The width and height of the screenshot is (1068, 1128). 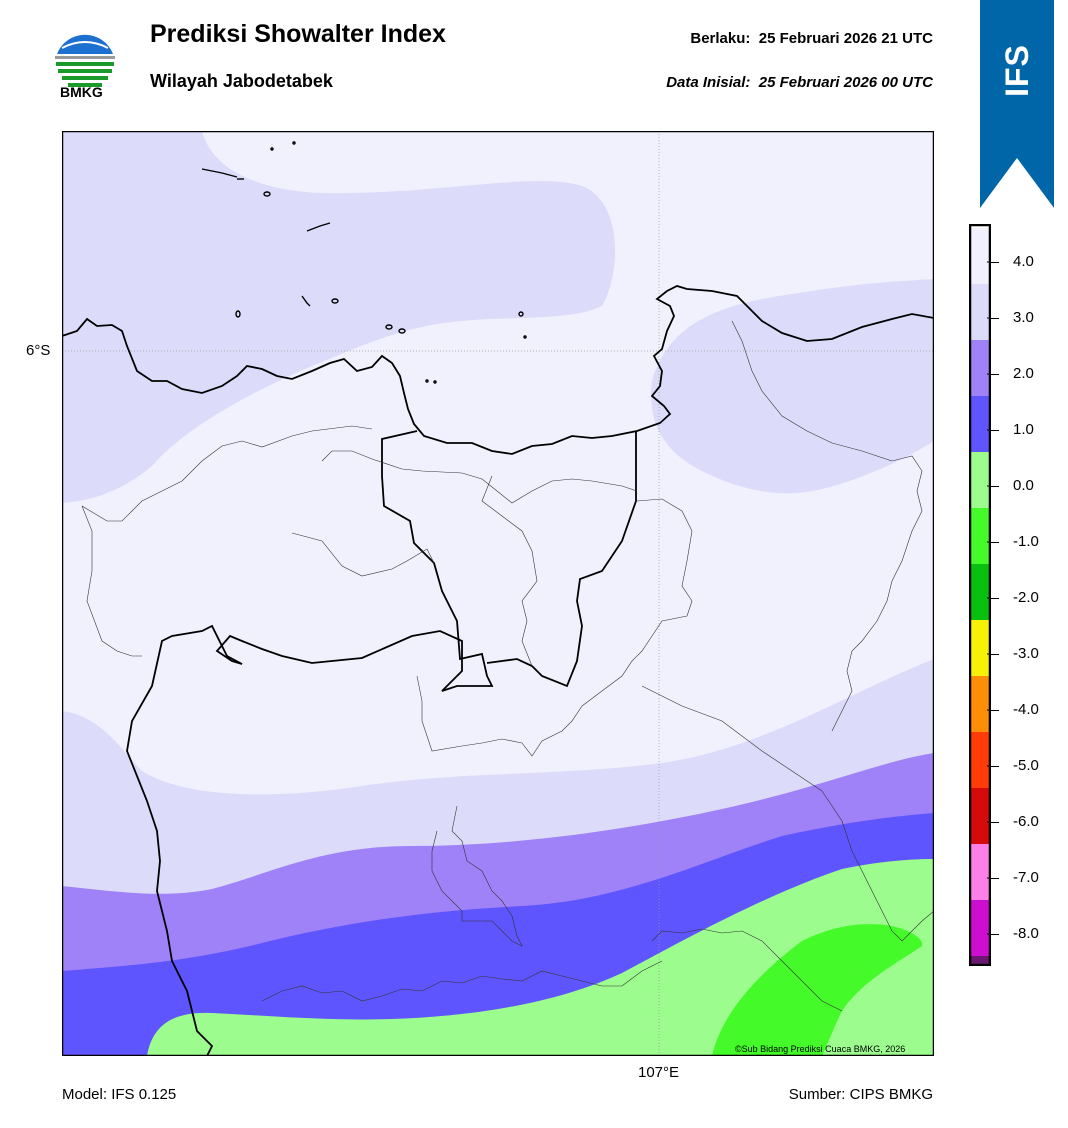 What do you see at coordinates (1026, 541) in the screenshot?
I see `colorbar-tick-label: -1.0` at bounding box center [1026, 541].